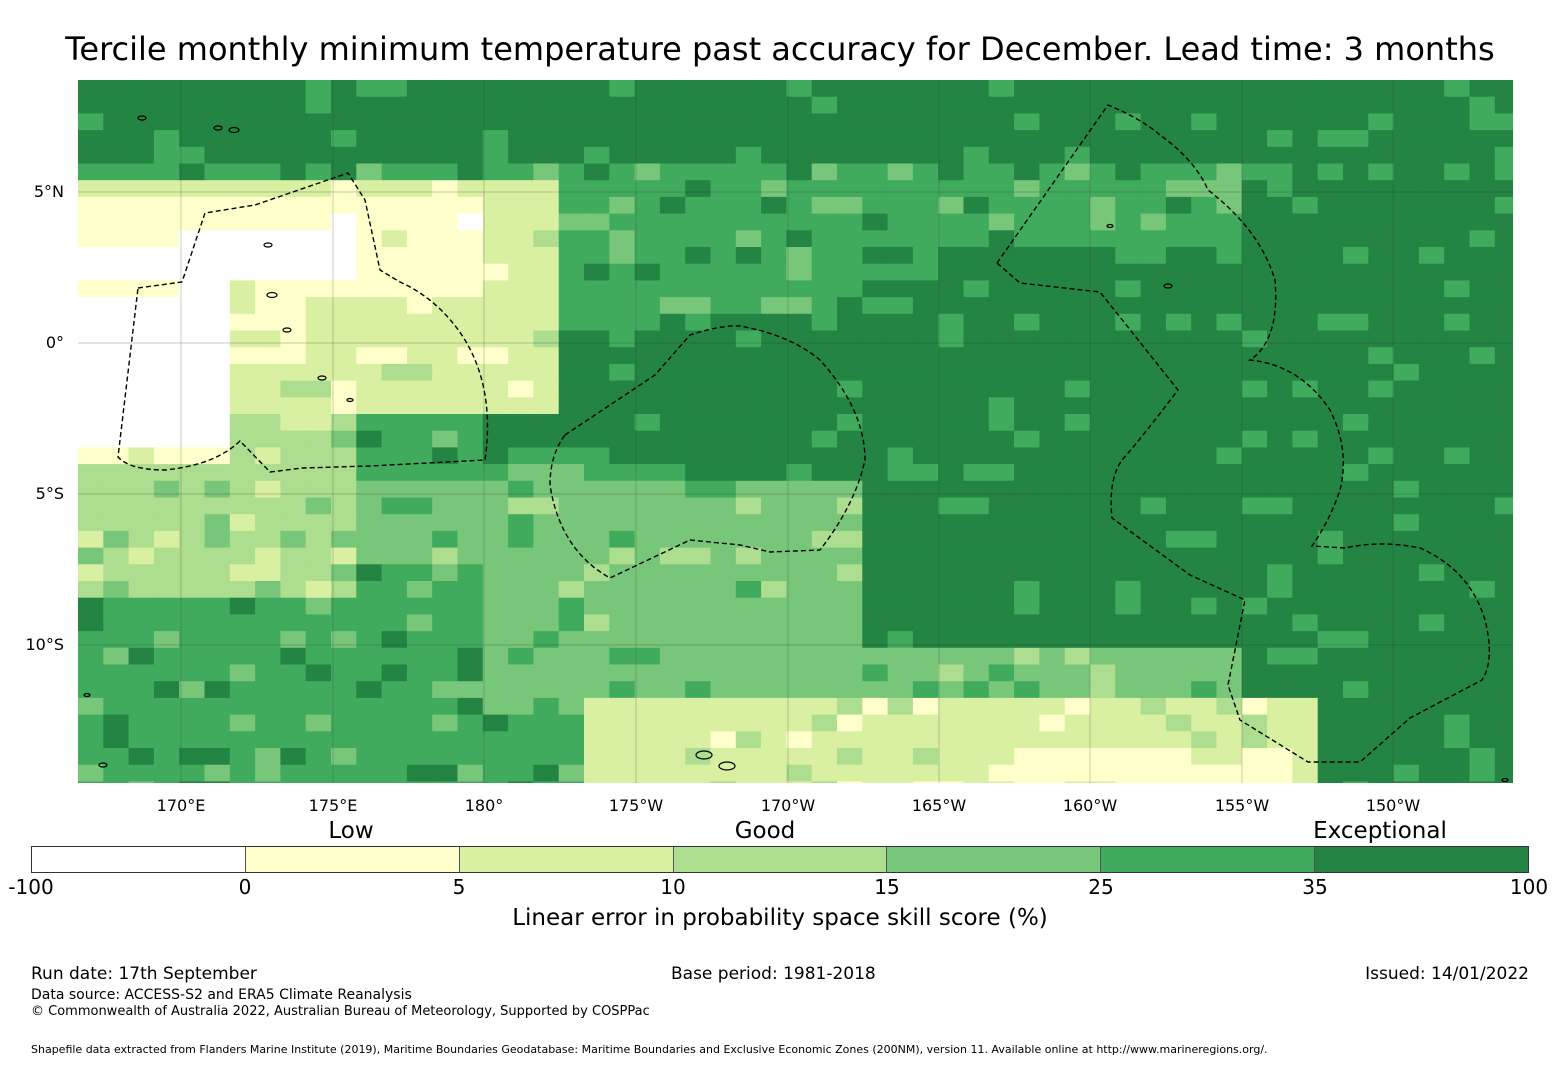 Image resolution: width=1560 pixels, height=1065 pixels. Describe the element at coordinates (1204, 690) in the screenshot. I see `skill-cell-2096` at that location.